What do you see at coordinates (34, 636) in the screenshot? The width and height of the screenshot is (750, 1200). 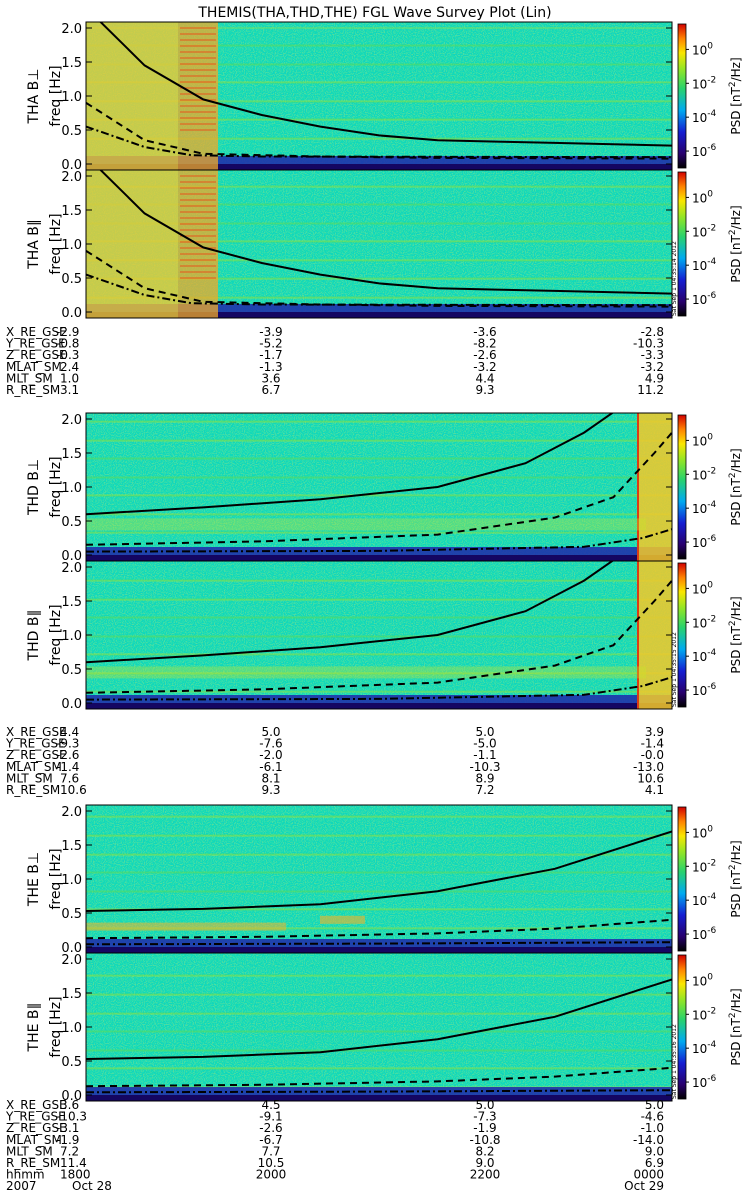 I see `panel-label: THD B∥` at bounding box center [34, 636].